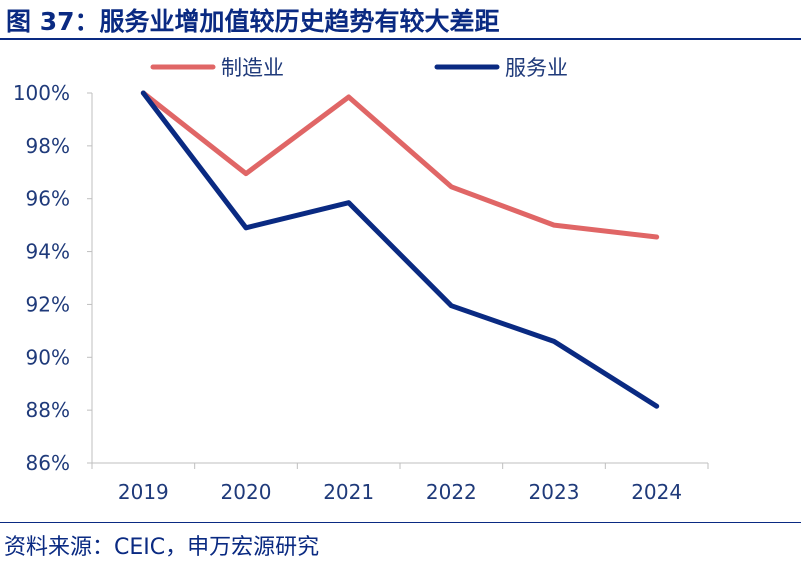 The image size is (801, 561). I want to click on y-tick-label: 86%, so click(48, 463).